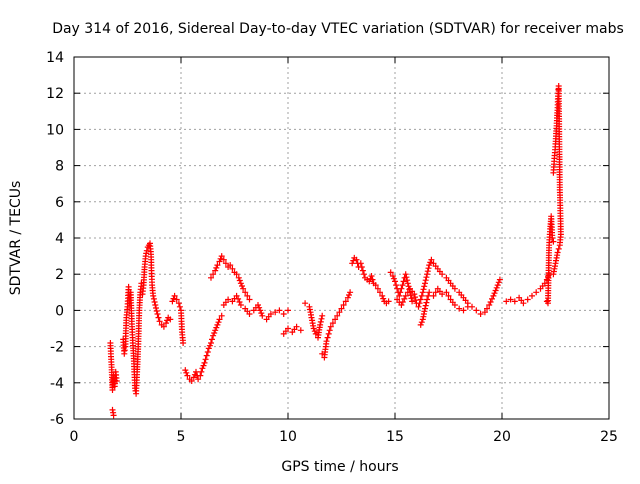 The height and width of the screenshot is (484, 640). I want to click on x-axis-label: GPS time / hours, so click(339, 467).